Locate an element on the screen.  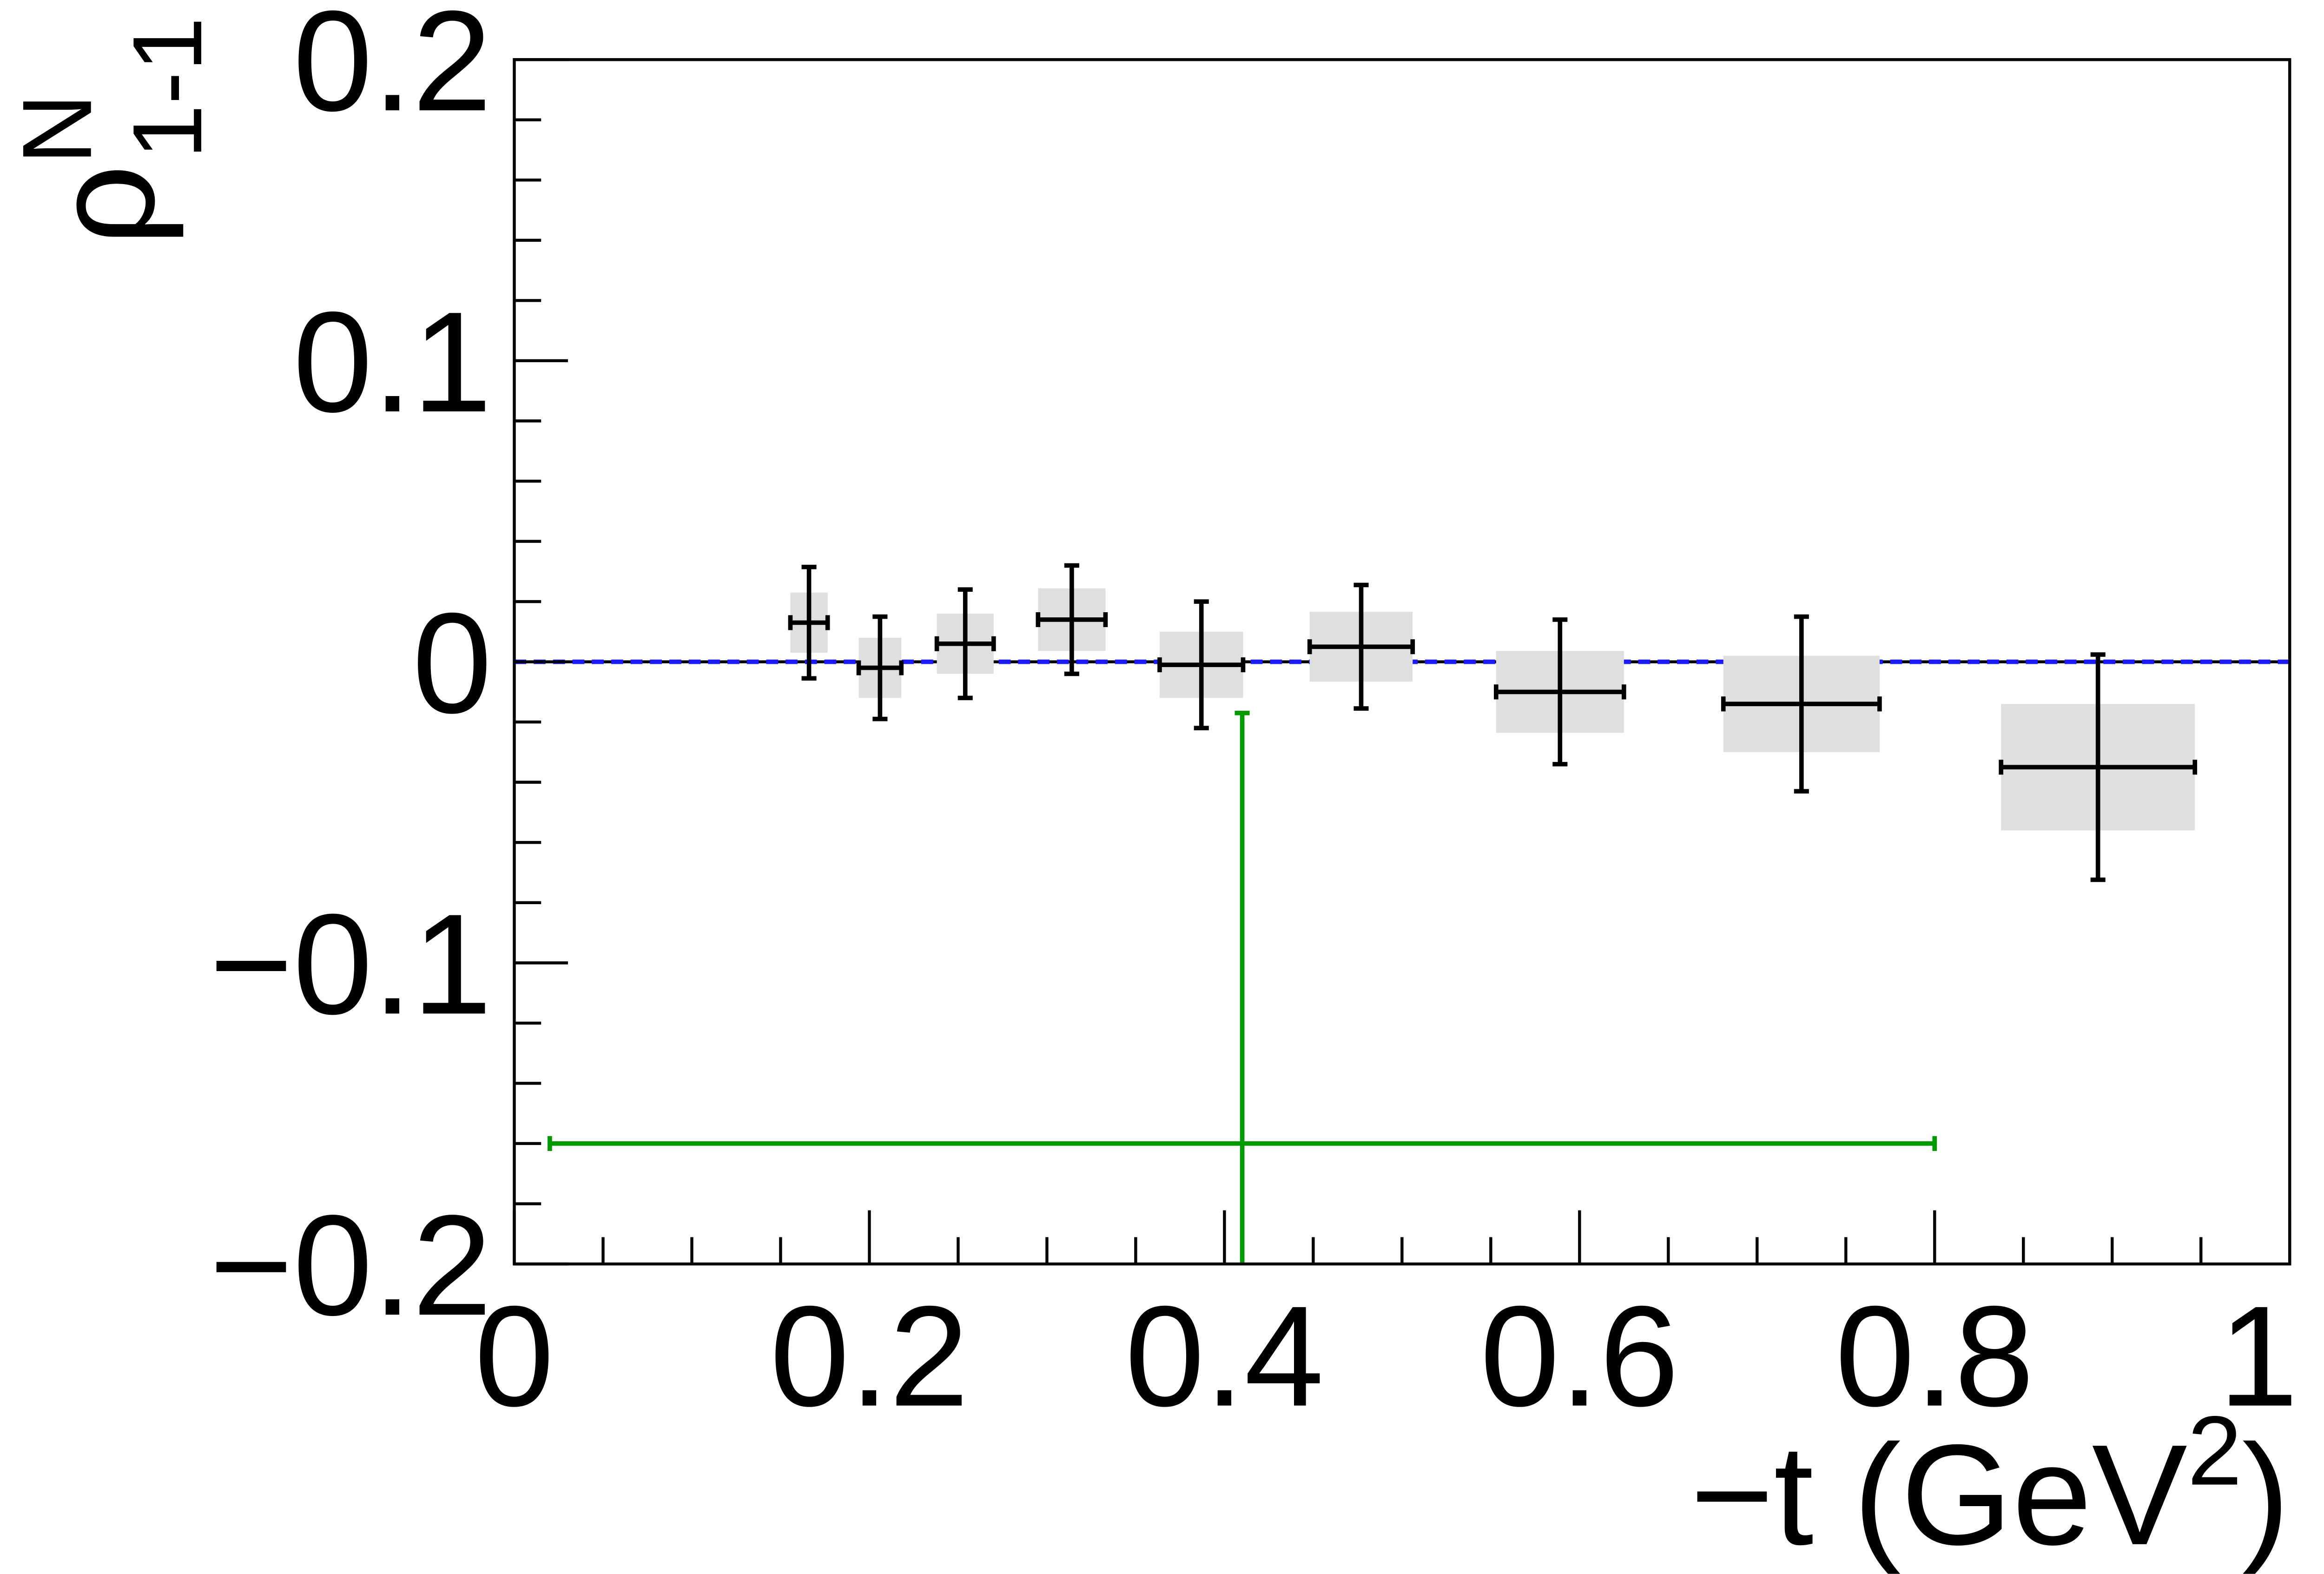
x-tick-label: 0.6 is located at coordinates (1579, 1356).